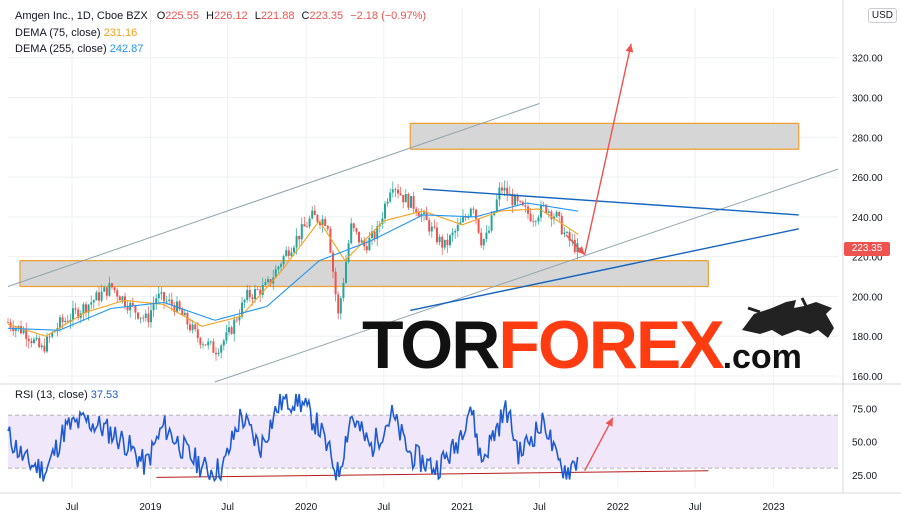 Image resolution: width=901 pixels, height=524 pixels. I want to click on rsi-label: RSI (13, close), so click(51, 395).